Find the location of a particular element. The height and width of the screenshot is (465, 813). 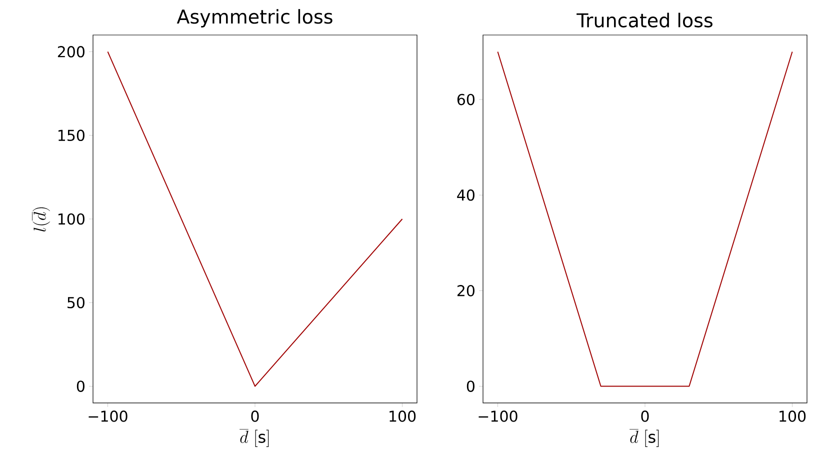

y-tick-label: 20 is located at coordinates (465, 290).